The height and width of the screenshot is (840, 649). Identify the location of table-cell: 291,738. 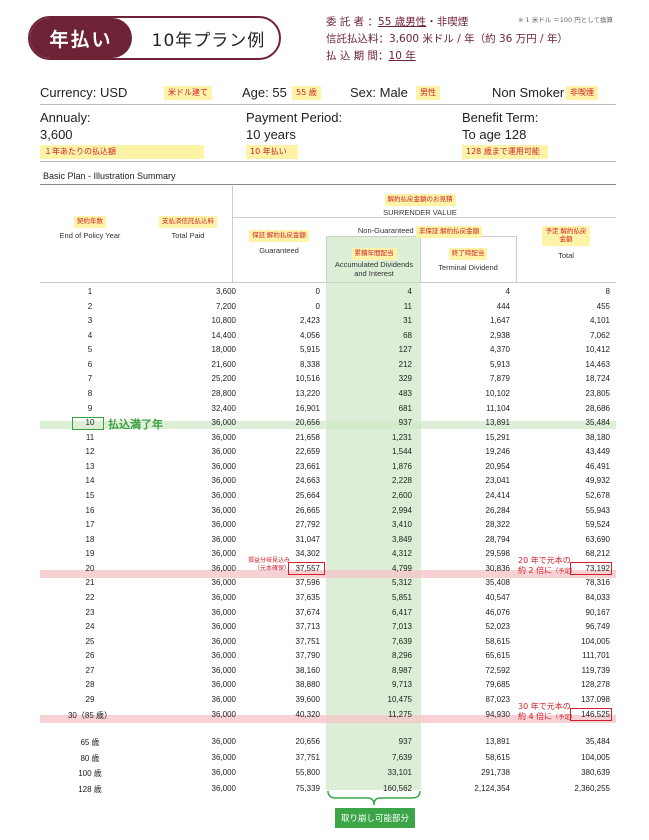
(495, 772).